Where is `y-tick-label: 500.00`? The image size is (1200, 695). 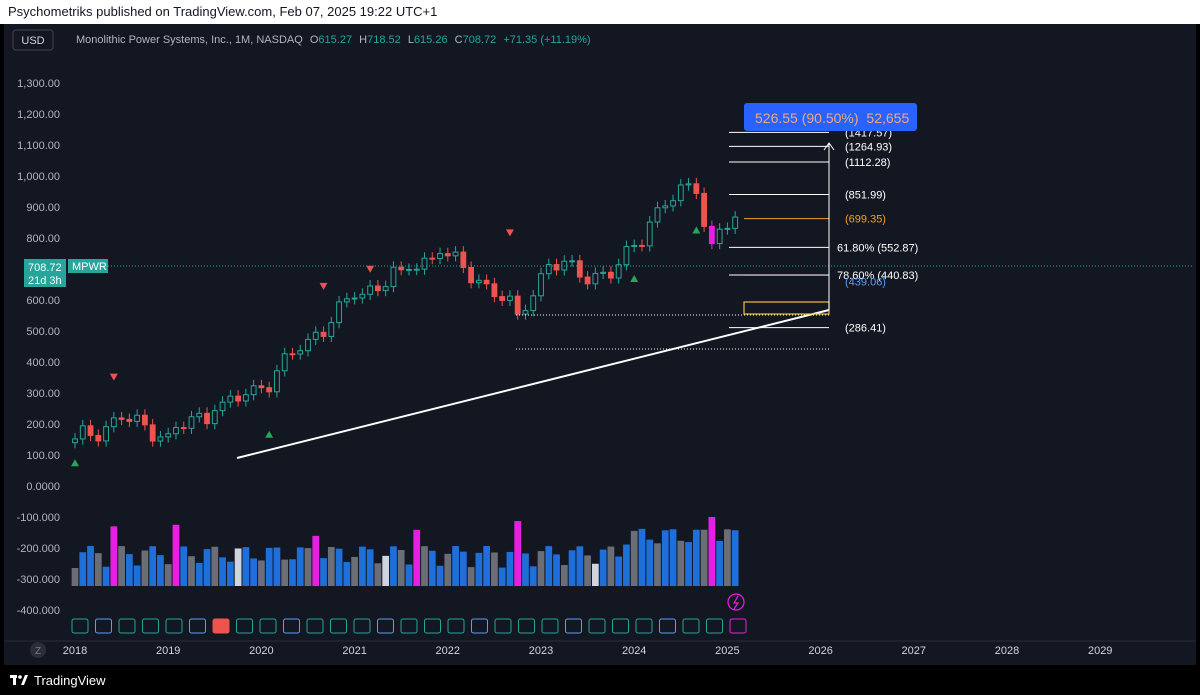
y-tick-label: 500.00 is located at coordinates (43, 332).